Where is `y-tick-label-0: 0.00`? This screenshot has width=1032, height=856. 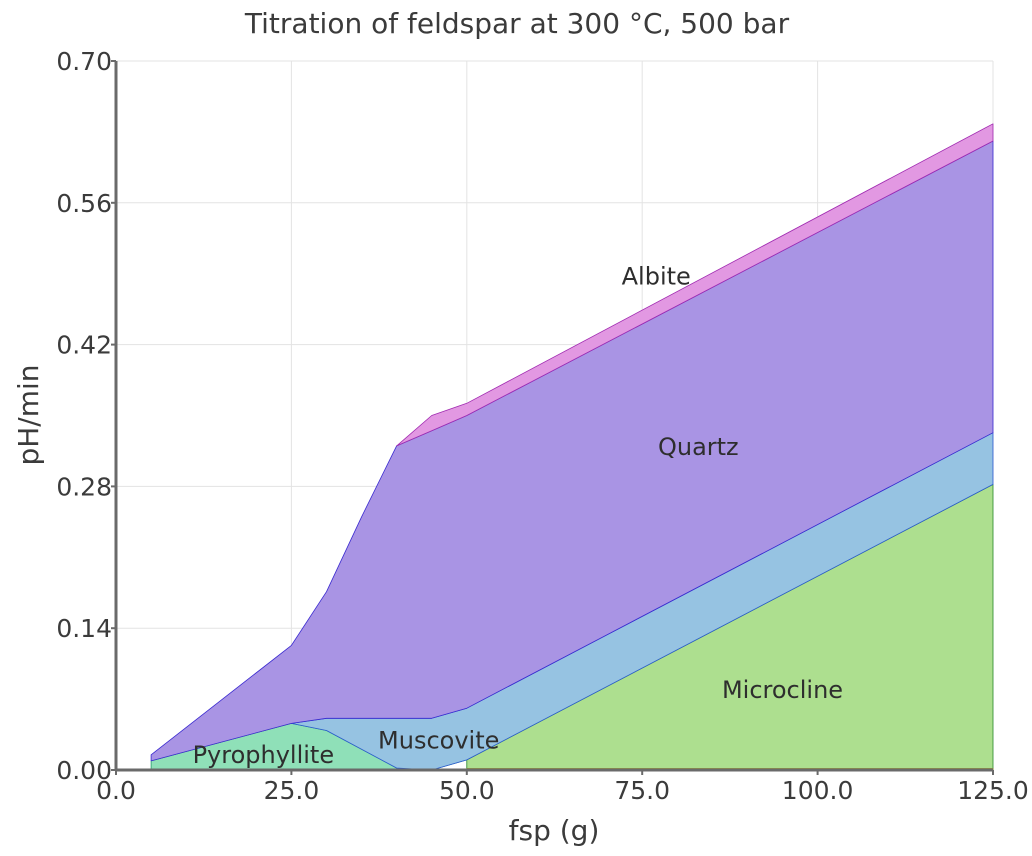
y-tick-label-0: 0.00 is located at coordinates (84, 770).